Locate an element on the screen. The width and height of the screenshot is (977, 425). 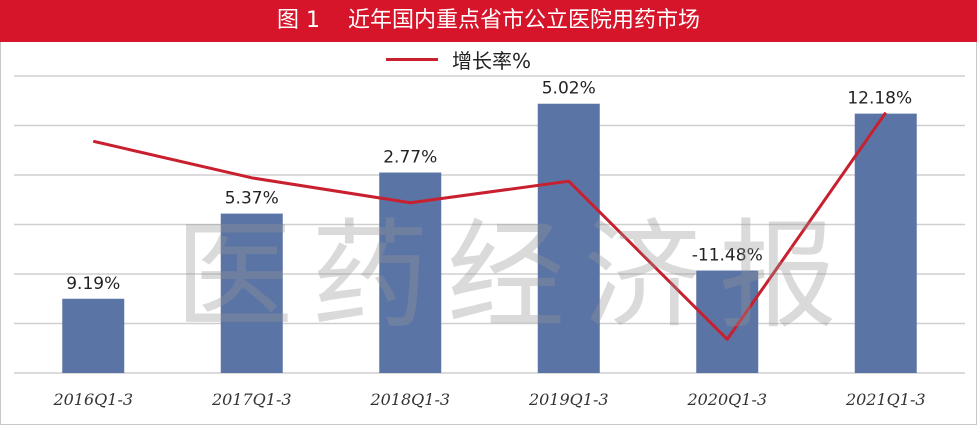
x-tick-label: 2020Q1-3 is located at coordinates (726, 399).